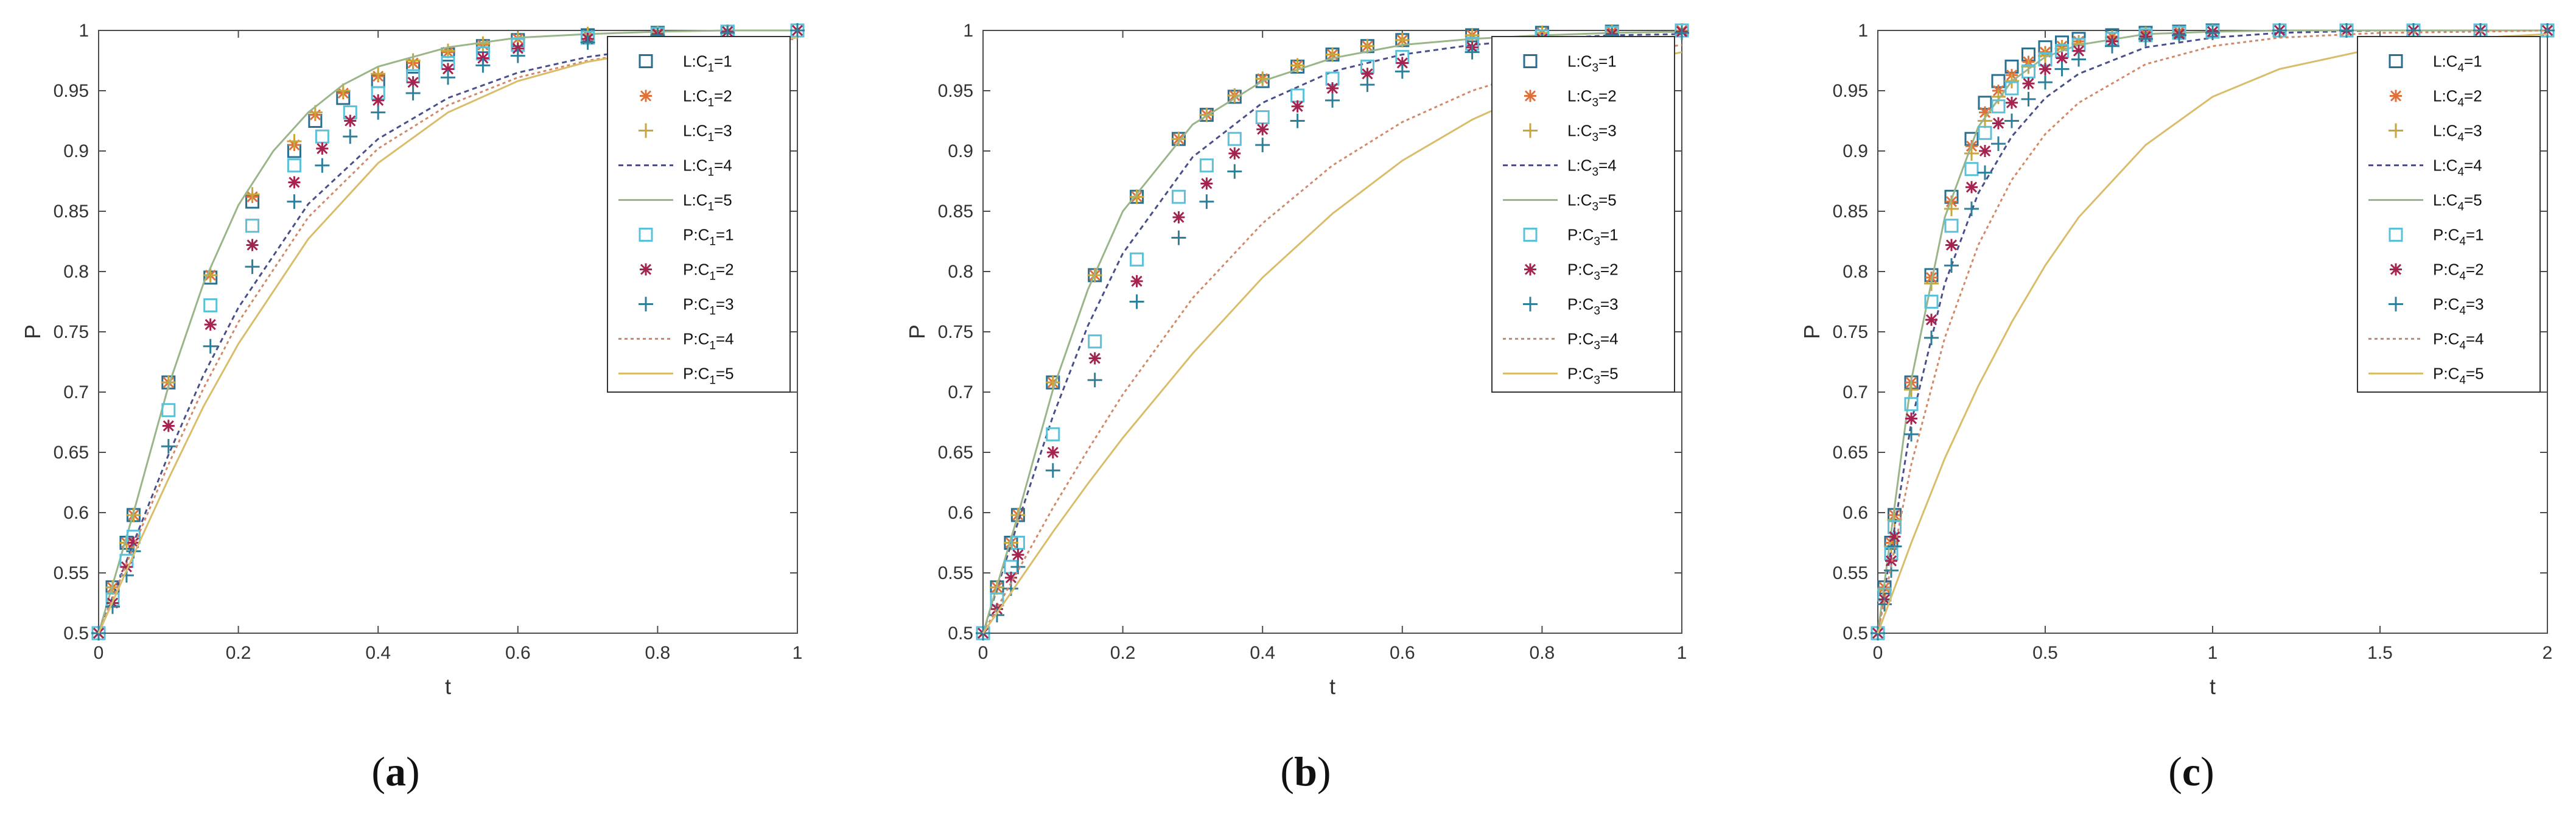 Image resolution: width=2576 pixels, height=814 pixels. Describe the element at coordinates (956, 453) in the screenshot. I see `y-tick-label: 0.65` at that location.